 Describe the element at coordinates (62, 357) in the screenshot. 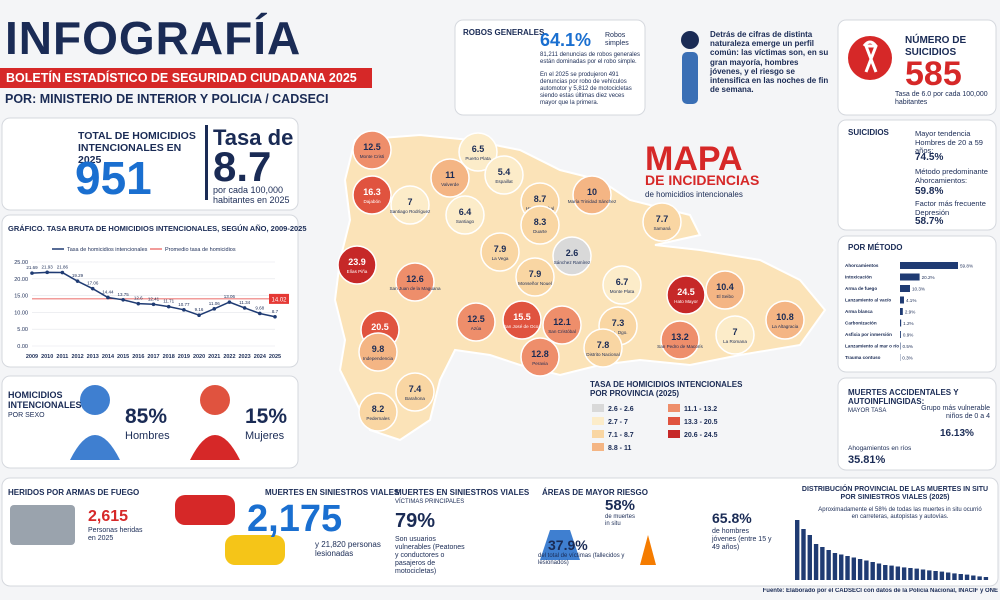

I see `x-tick-label: 2011` at that location.